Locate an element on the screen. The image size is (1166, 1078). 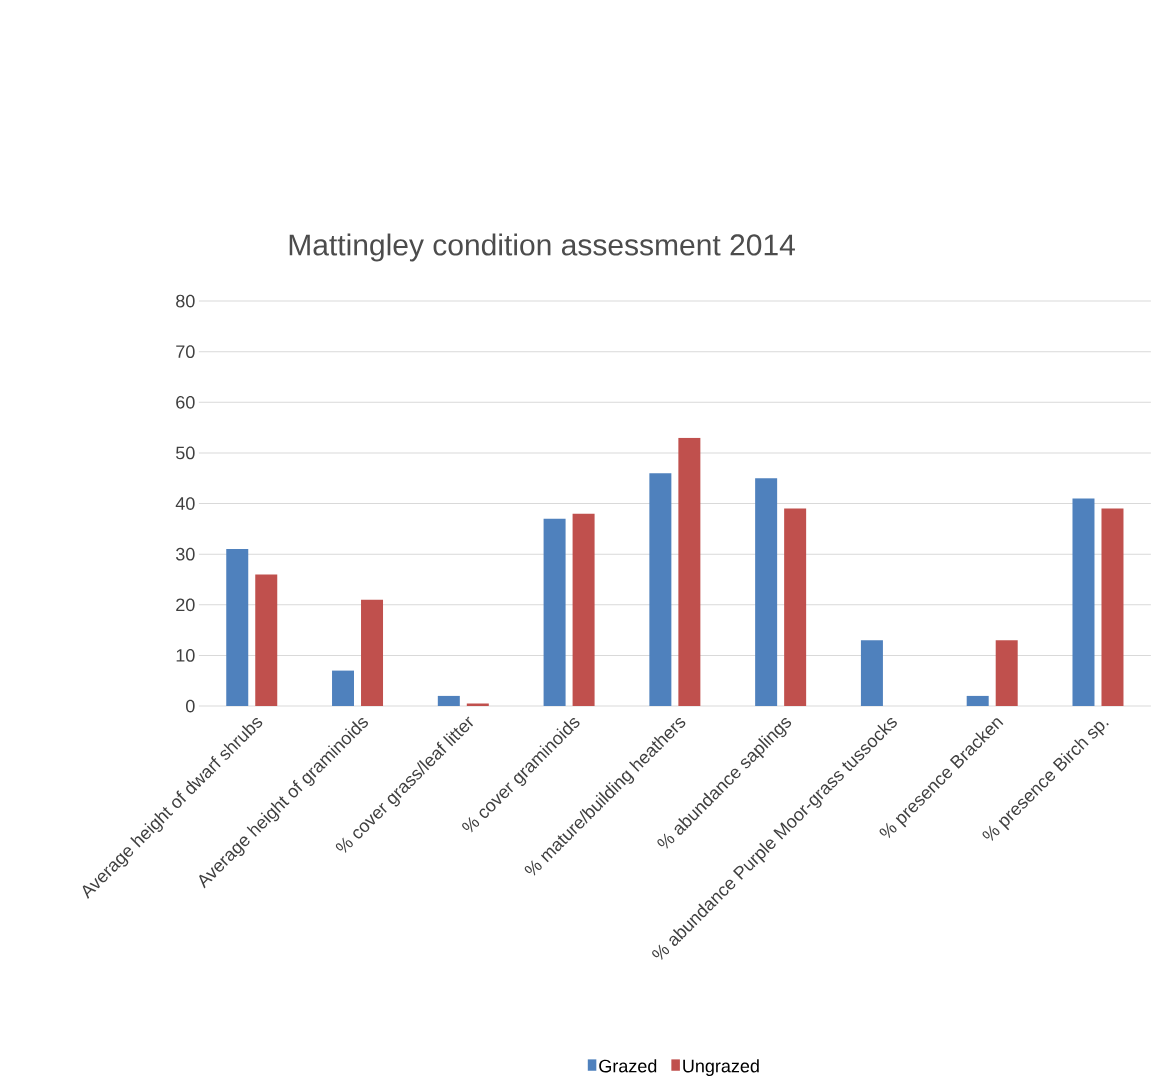
legend-label: Ungrazed is located at coordinates (721, 1068).